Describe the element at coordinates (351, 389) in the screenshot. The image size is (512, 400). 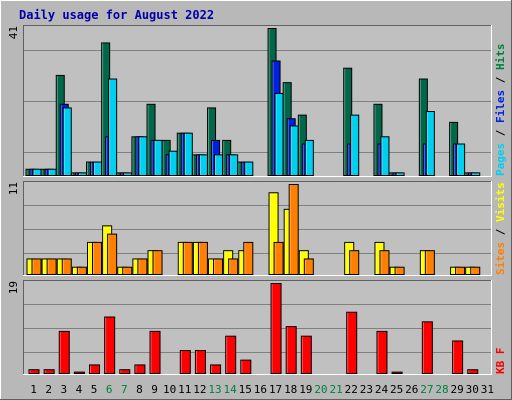
I see `x-label-day-22: 22` at that location.